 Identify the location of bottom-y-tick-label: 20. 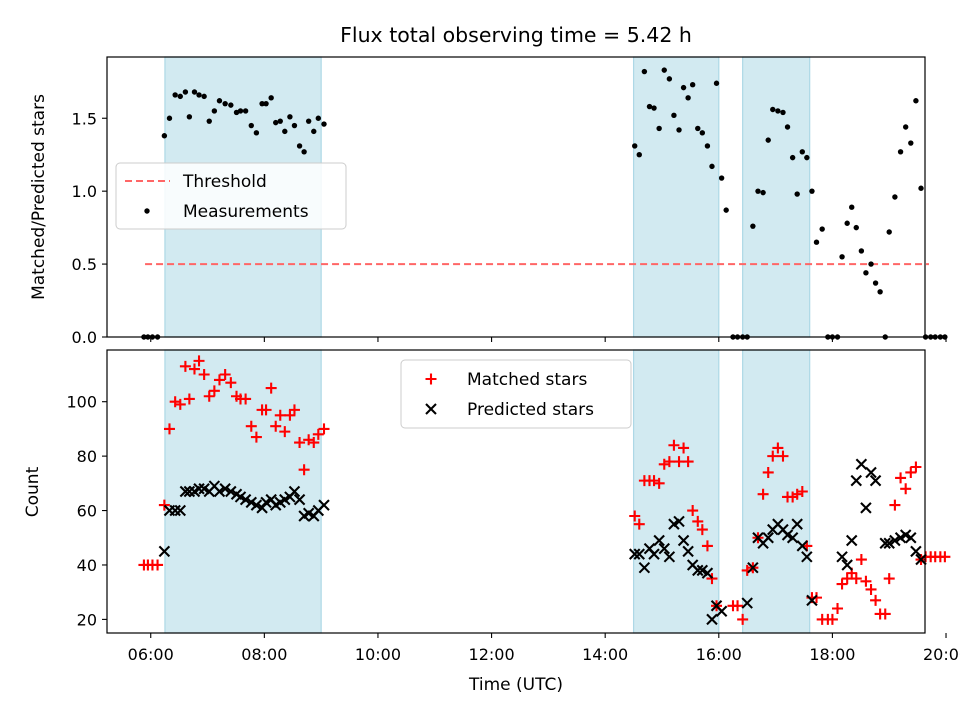
(87, 619).